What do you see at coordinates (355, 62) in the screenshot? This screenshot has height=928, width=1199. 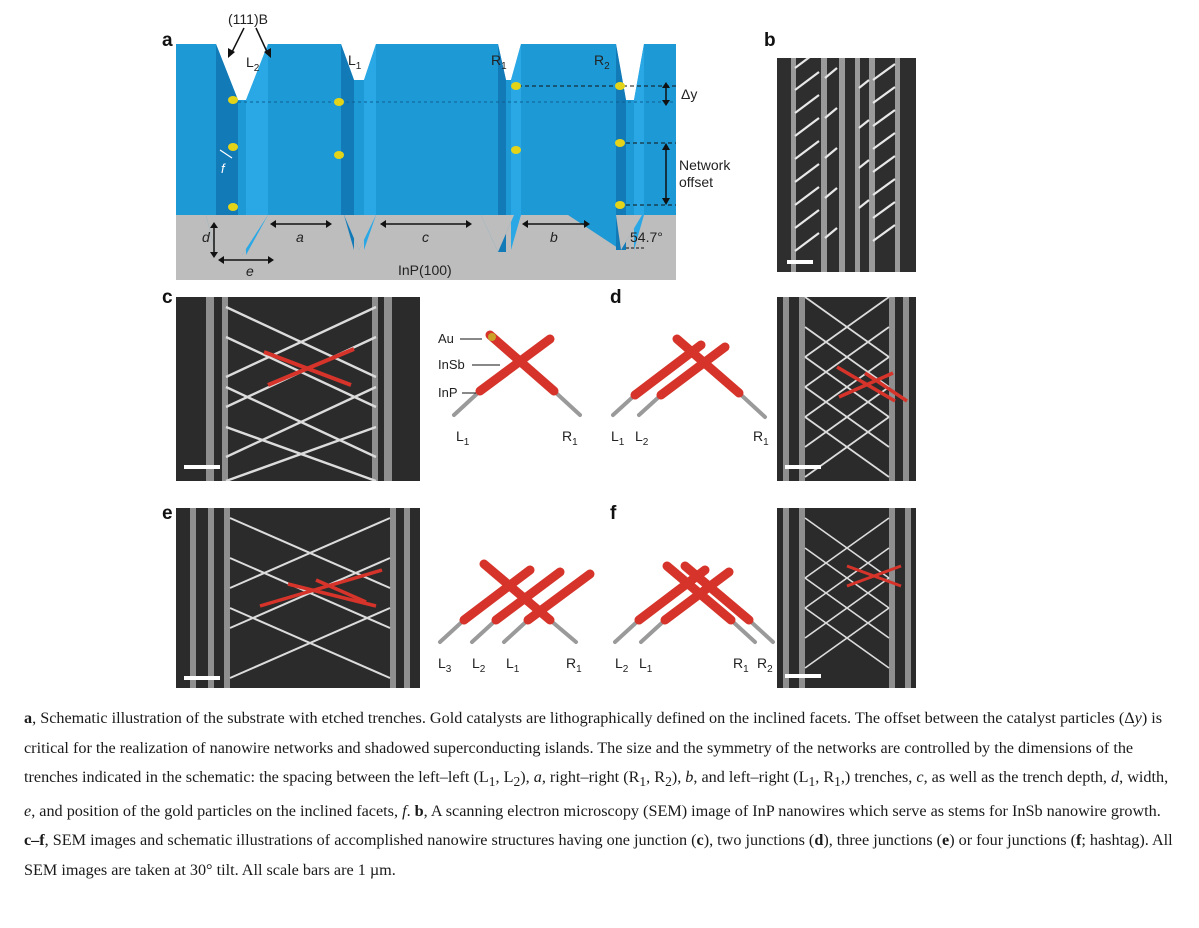 I see `trench-label-l1: L1` at bounding box center [355, 62].